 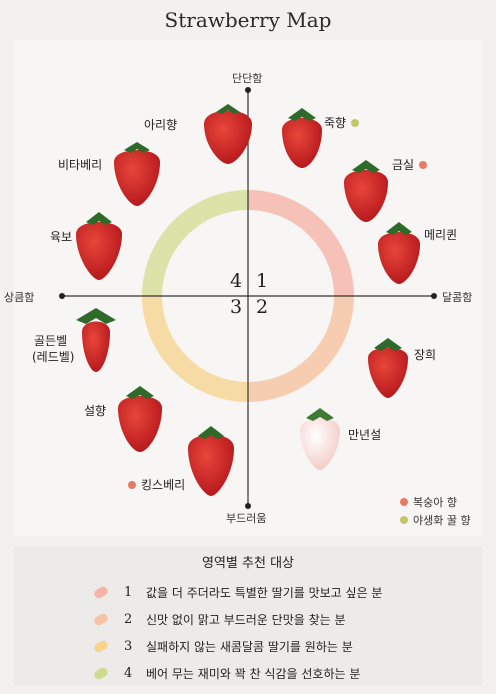 What do you see at coordinates (262, 281) in the screenshot?
I see `quadrant-1-number: 1` at bounding box center [262, 281].